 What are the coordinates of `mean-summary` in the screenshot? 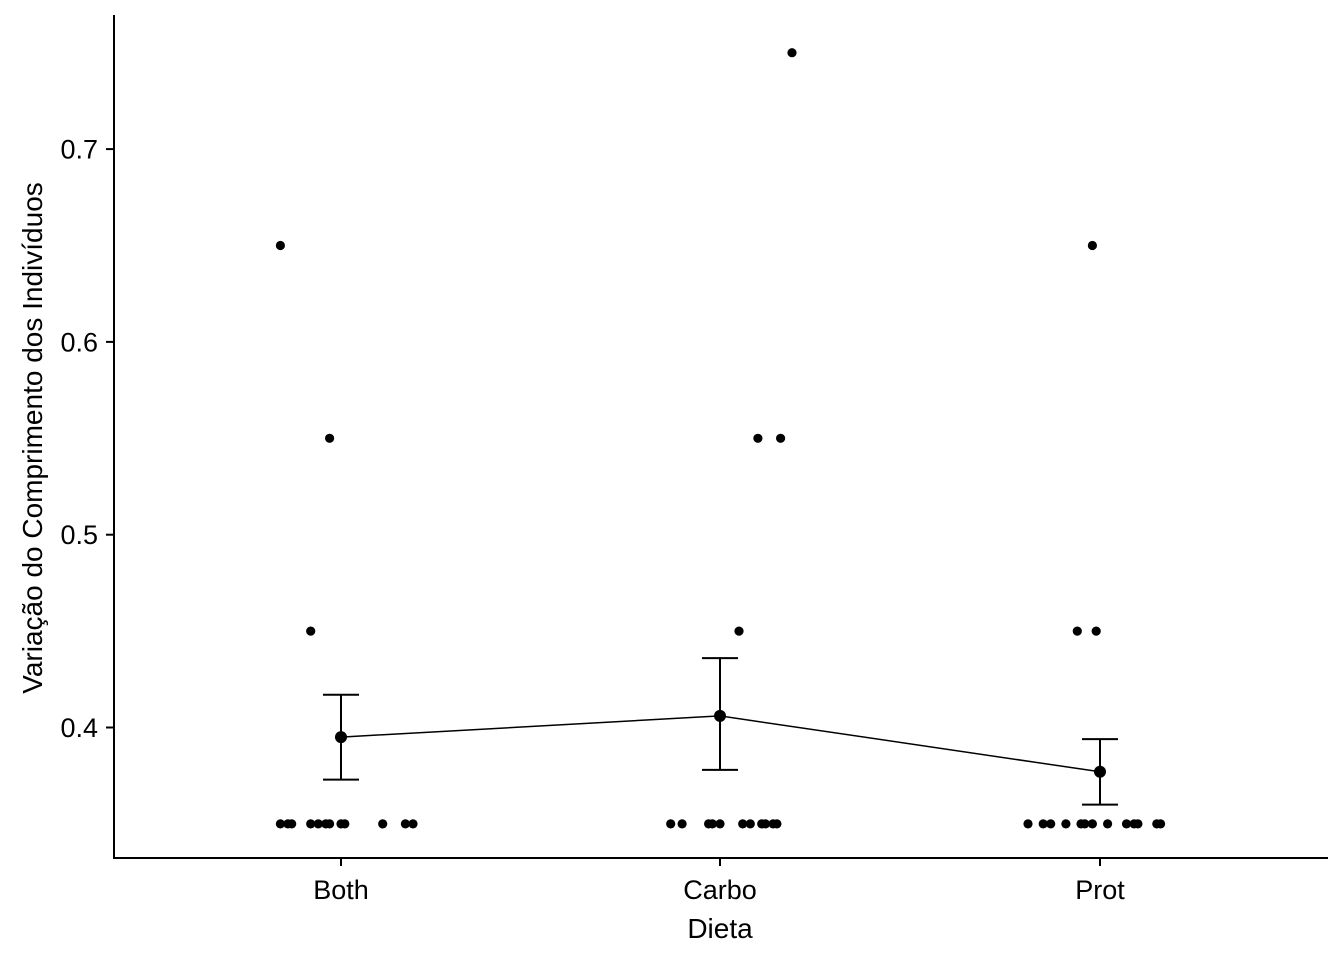 It's located at (720, 731).